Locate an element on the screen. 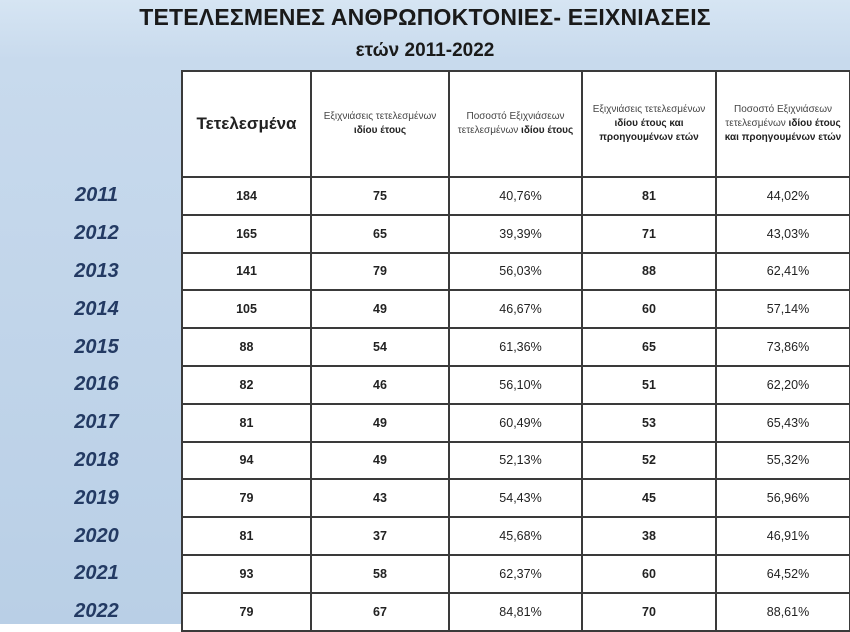 The height and width of the screenshot is (632, 850). header-solved-incl-prev-bold: ιδίου έτους και προηγουμένων ετών is located at coordinates (649, 130).